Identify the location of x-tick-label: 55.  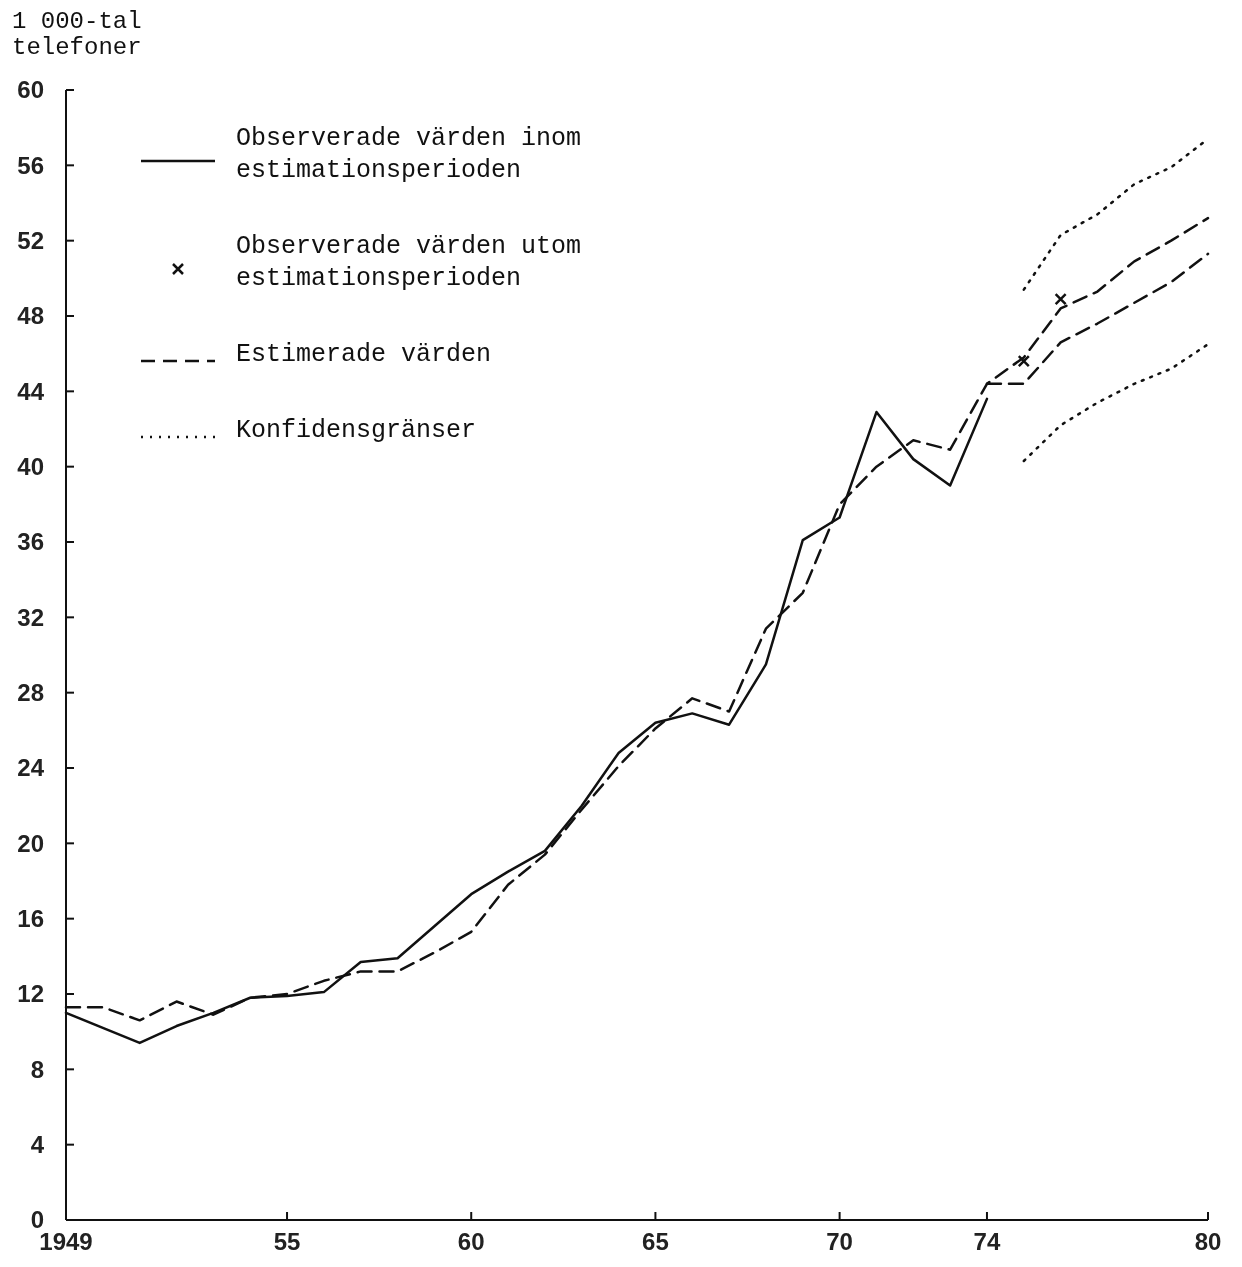
(287, 1241).